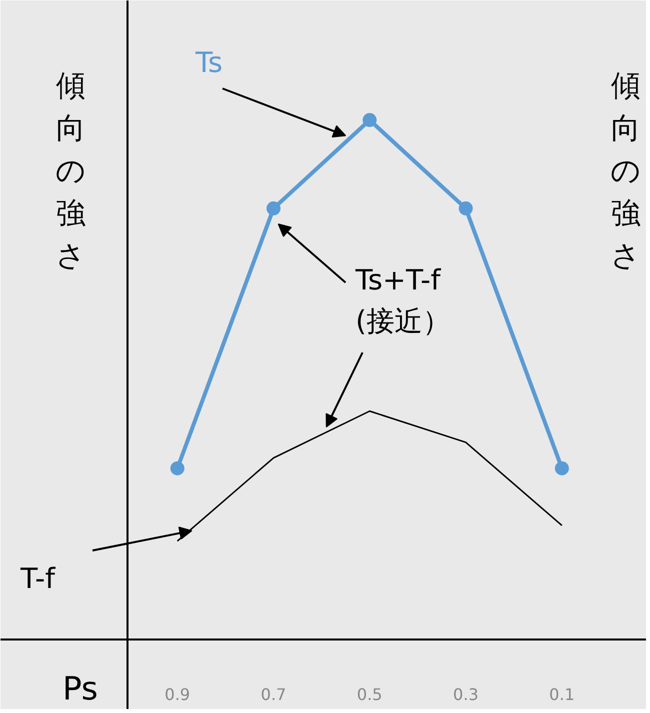  I want to click on x-tick-label: 0.9, so click(177, 694).